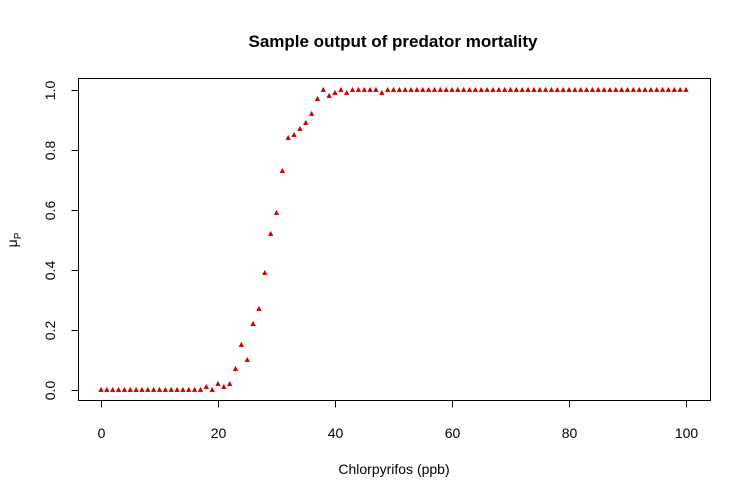  Describe the element at coordinates (60, 241) in the screenshot. I see `y-axis: 0.0 0.2 0.4 0.6 0.8 1.0` at that location.